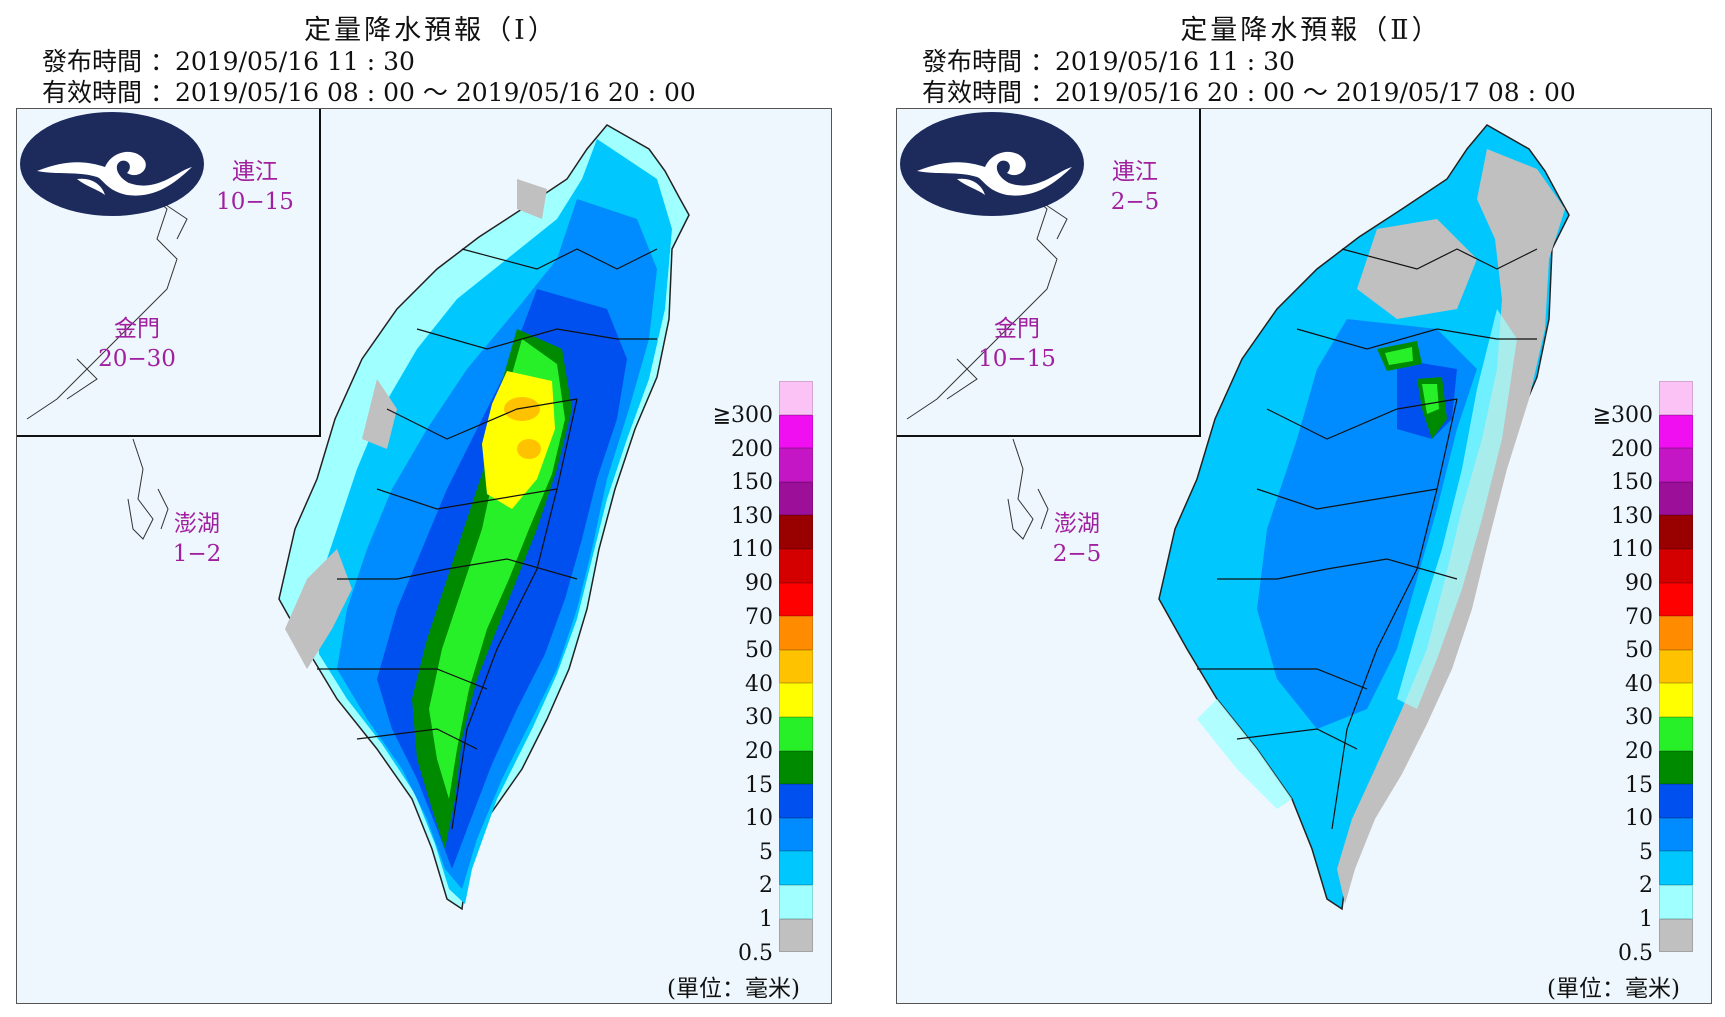 Image resolution: width=1725 pixels, height=1017 pixels. Describe the element at coordinates (992, 164) in the screenshot. I see `cwb-logo` at that location.